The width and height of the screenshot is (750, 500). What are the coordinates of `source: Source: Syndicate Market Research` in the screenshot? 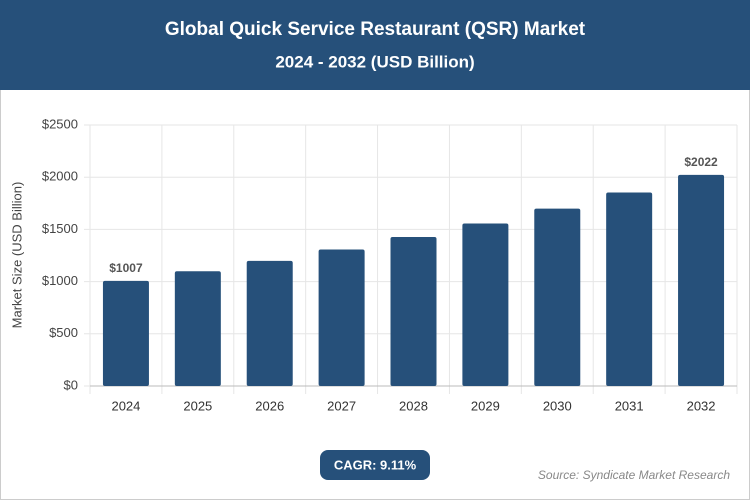 It's located at (634, 475).